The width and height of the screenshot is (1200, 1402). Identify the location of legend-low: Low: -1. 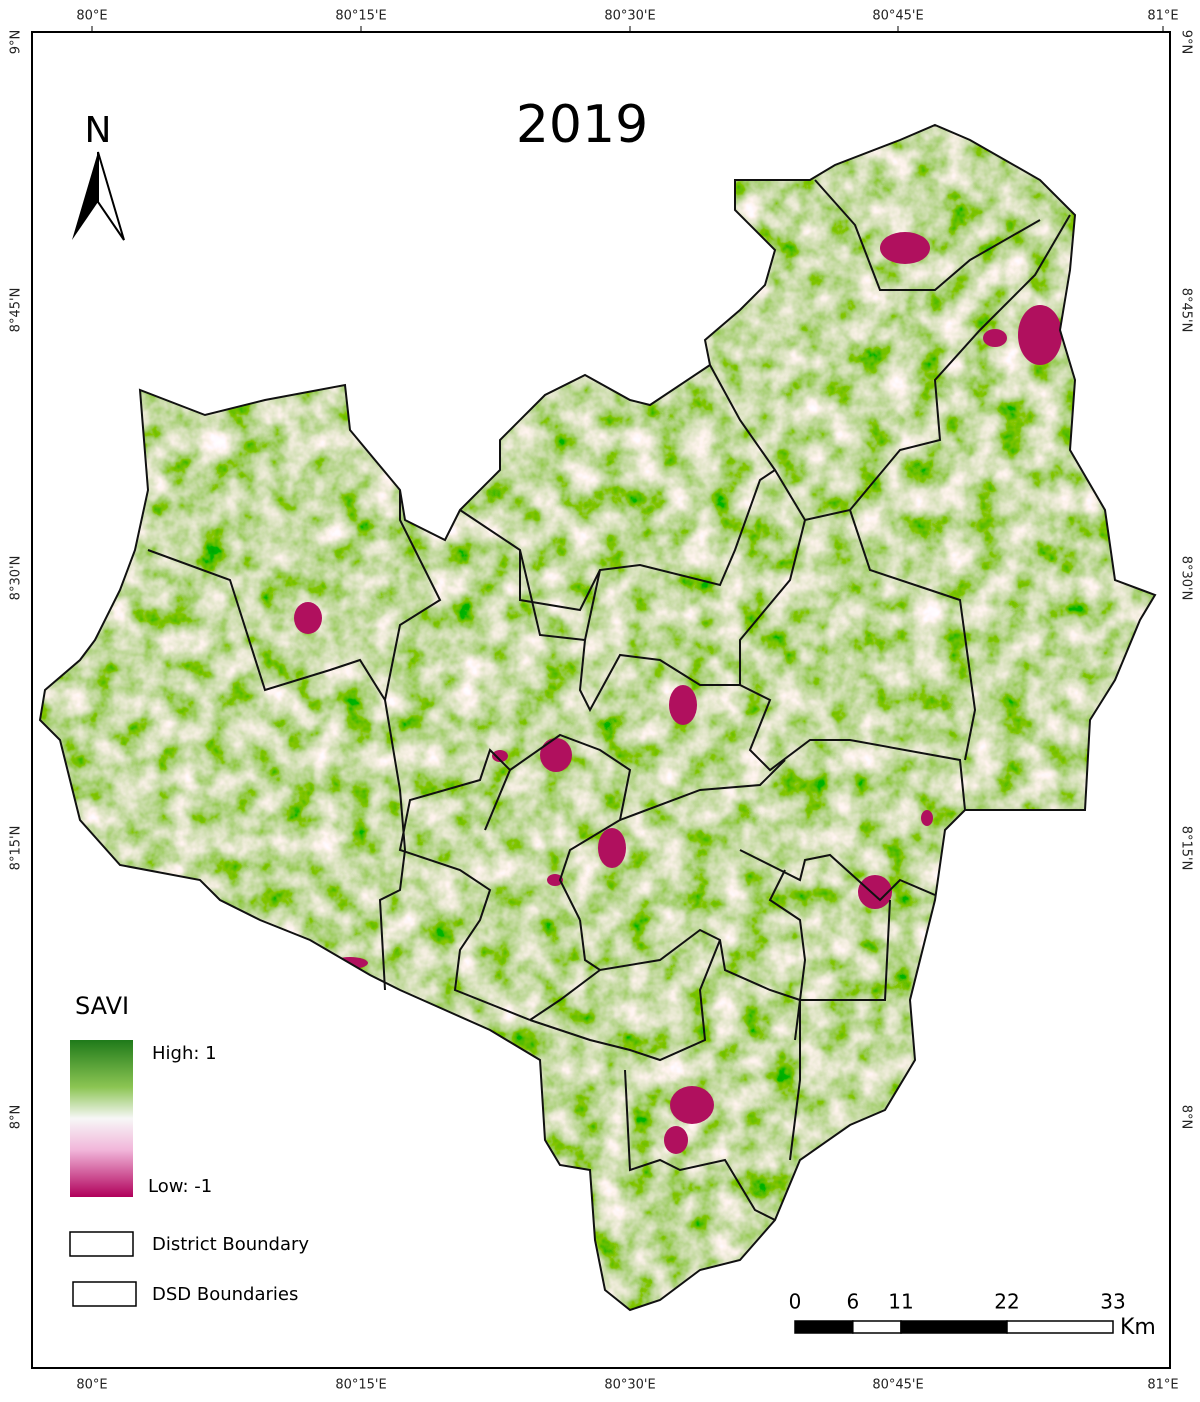
(180, 1186).